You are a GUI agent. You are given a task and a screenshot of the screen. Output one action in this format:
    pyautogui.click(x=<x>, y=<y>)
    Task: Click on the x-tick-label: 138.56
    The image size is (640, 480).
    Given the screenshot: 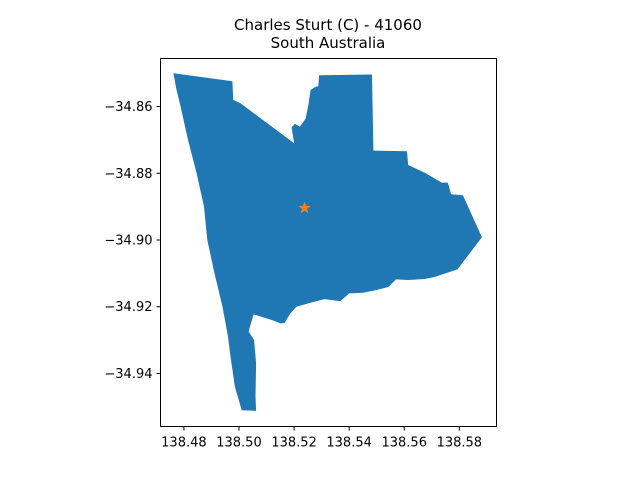 What is the action you would take?
    pyautogui.click(x=404, y=443)
    